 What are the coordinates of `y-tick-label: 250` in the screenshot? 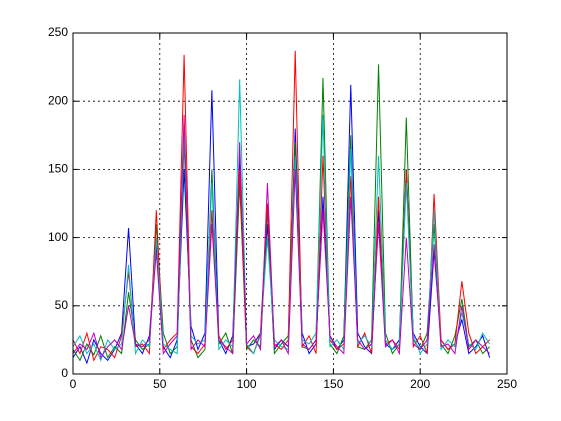 It's located at (58, 32).